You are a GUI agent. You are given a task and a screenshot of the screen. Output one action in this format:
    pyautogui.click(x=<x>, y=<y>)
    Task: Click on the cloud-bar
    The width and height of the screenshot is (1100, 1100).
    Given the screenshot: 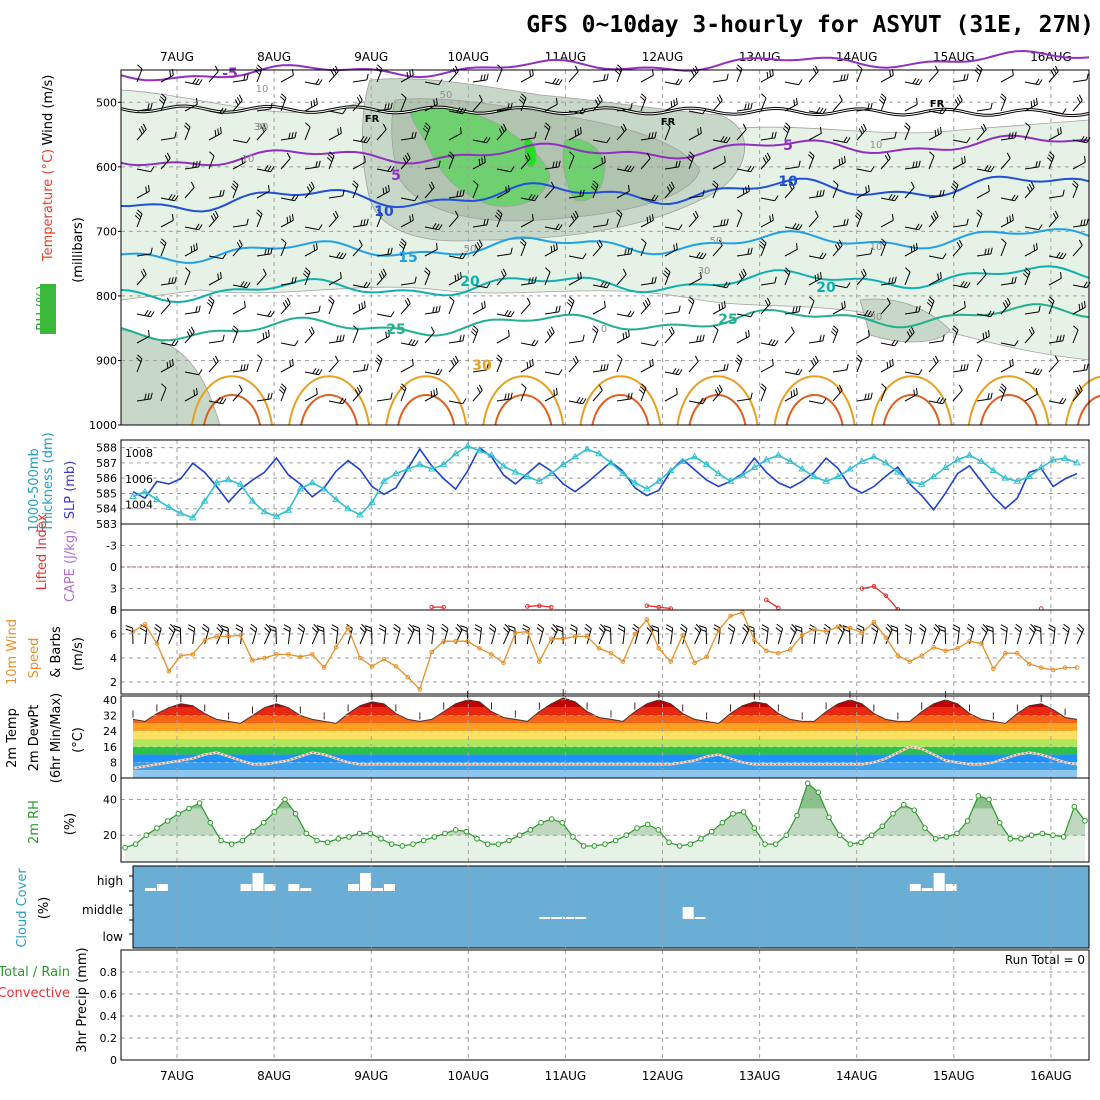 What is the action you would take?
    pyautogui.click(x=700, y=918)
    